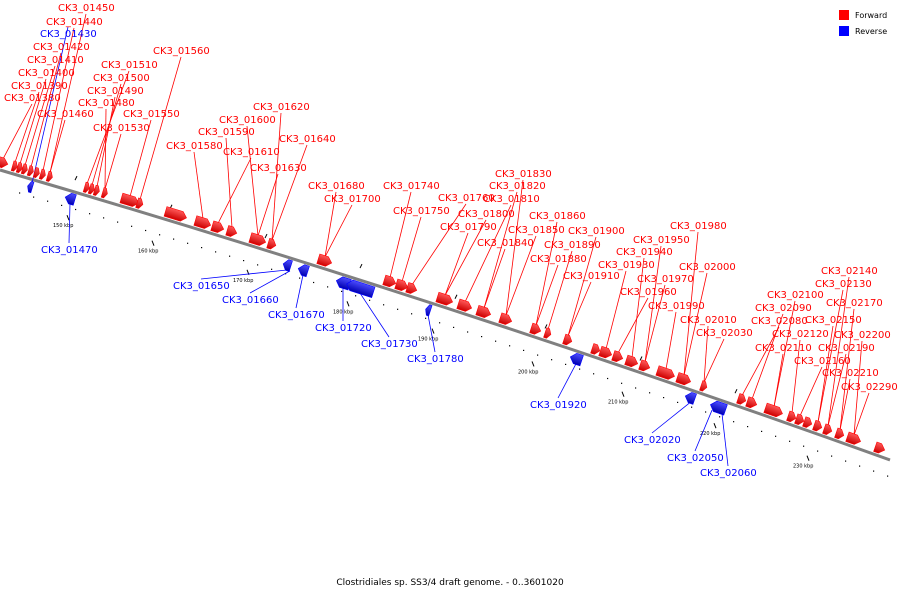  Describe the element at coordinates (661, 240) in the screenshot. I see `forward-gene-label: CK3_01950` at that location.